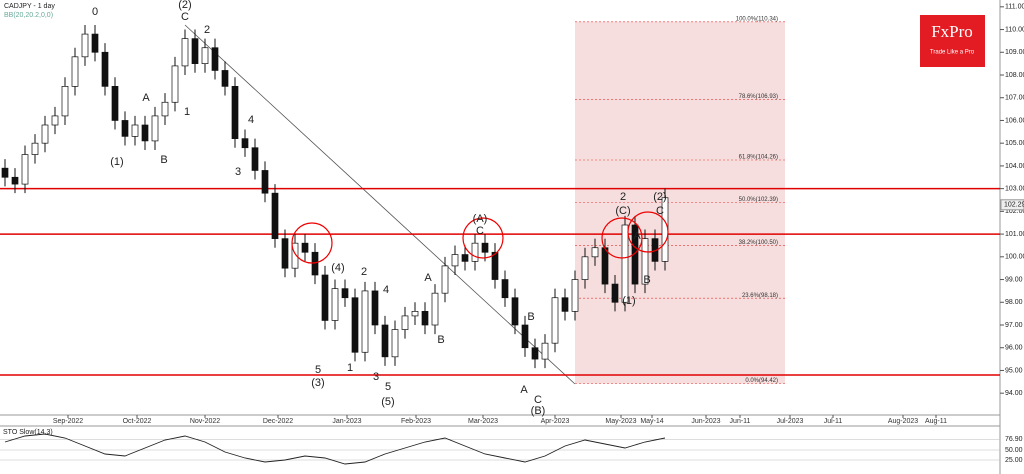 This screenshot has width=1024, height=474. What do you see at coordinates (790, 421) in the screenshot?
I see `x-tick-label: Jul-2023` at bounding box center [790, 421].